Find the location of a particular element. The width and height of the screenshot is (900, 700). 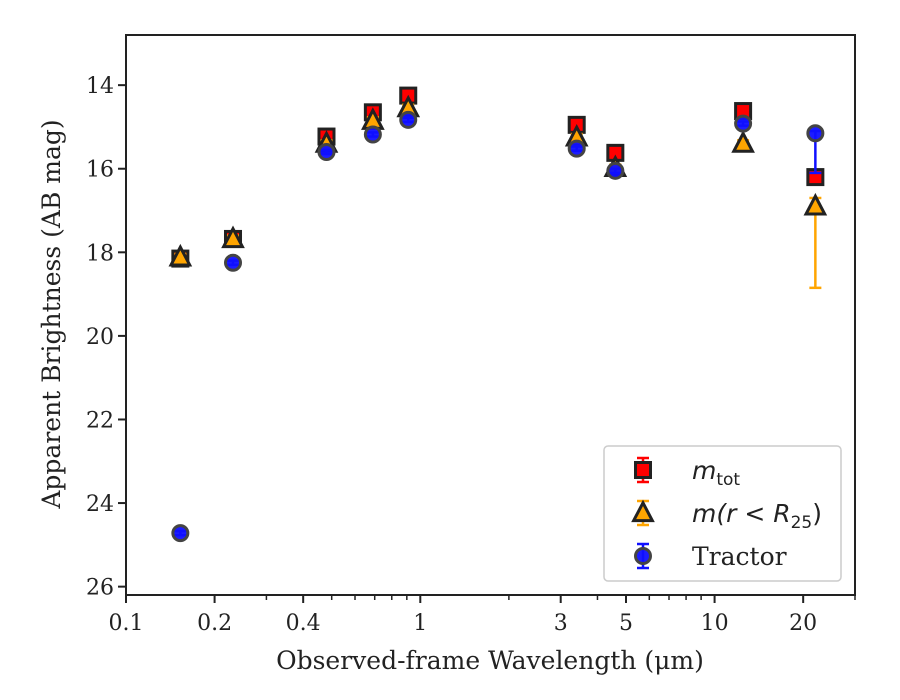

y-tick-label: 26 is located at coordinates (100, 588).